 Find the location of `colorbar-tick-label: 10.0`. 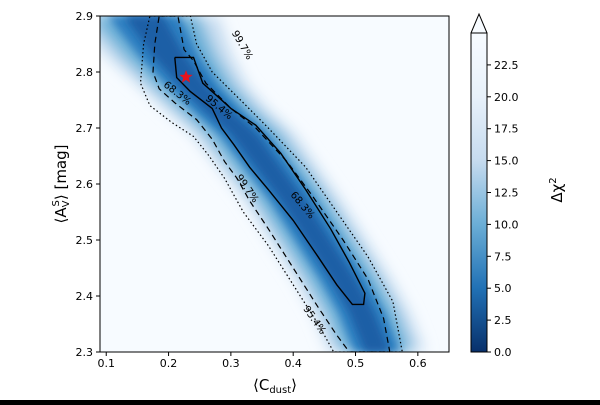

colorbar-tick-label: 10.0 is located at coordinates (506, 224).